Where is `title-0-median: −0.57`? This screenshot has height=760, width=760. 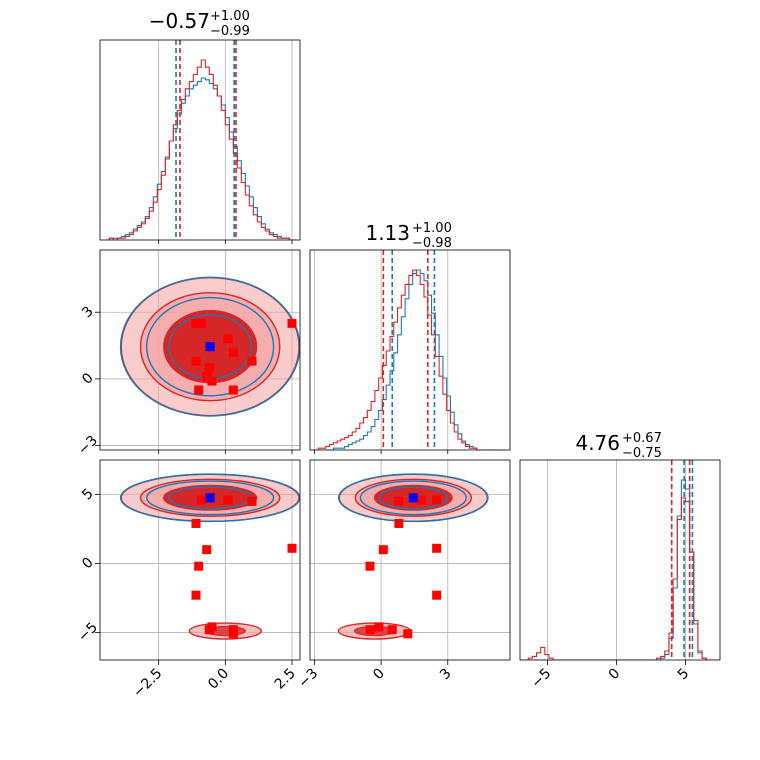 title-0-median: −0.57 is located at coordinates (179, 21).